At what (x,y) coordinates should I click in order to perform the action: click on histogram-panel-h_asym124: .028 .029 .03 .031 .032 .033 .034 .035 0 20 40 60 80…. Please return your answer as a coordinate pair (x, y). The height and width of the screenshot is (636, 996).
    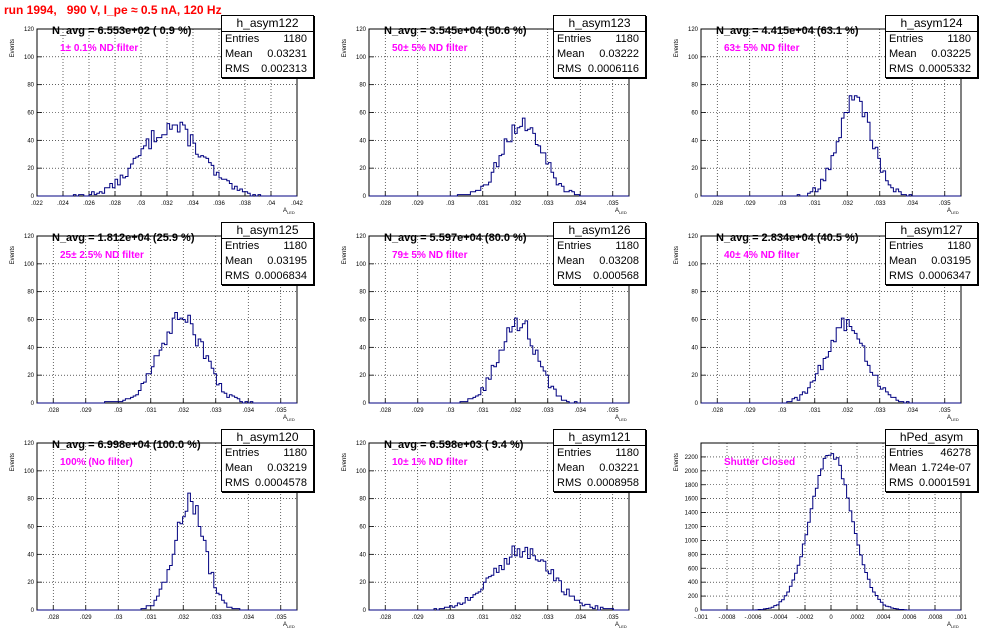
    Looking at the image, I should click on (830, 118).